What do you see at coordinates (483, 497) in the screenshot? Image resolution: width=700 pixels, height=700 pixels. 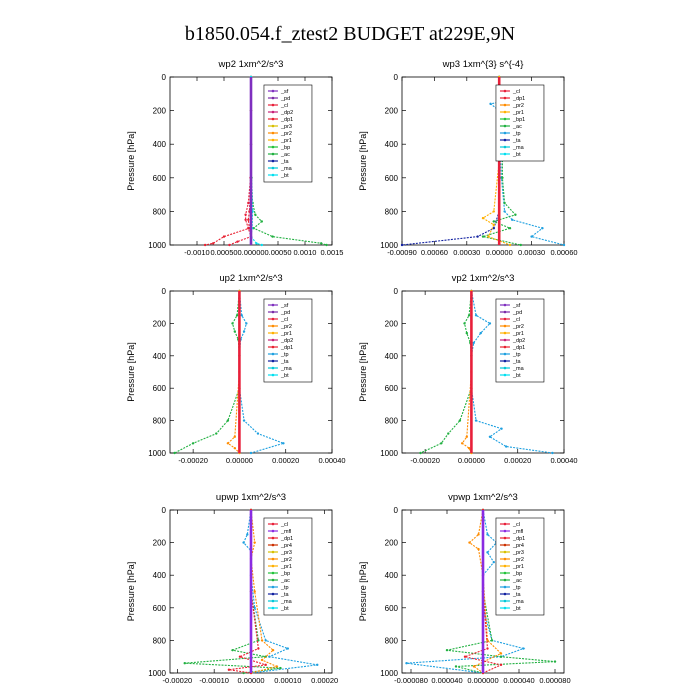 I see `chart-title: vpwp 1xm^2/s^3` at bounding box center [483, 497].